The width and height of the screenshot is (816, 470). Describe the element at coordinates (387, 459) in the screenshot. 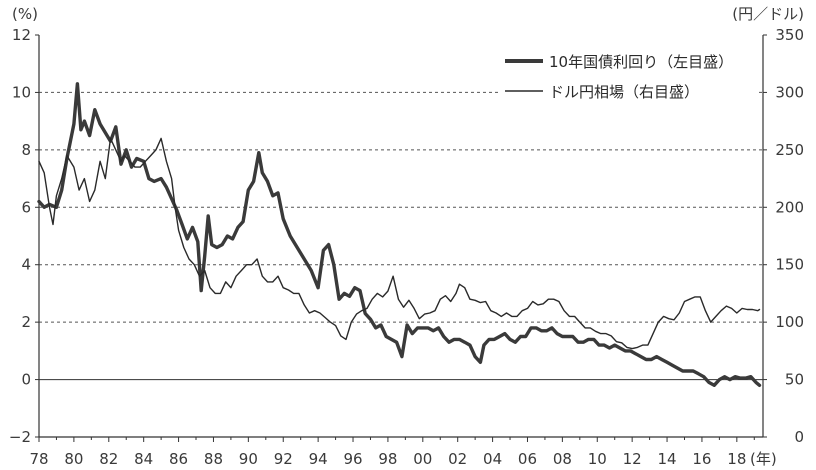

I see `x-tick-label: 98` at that location.